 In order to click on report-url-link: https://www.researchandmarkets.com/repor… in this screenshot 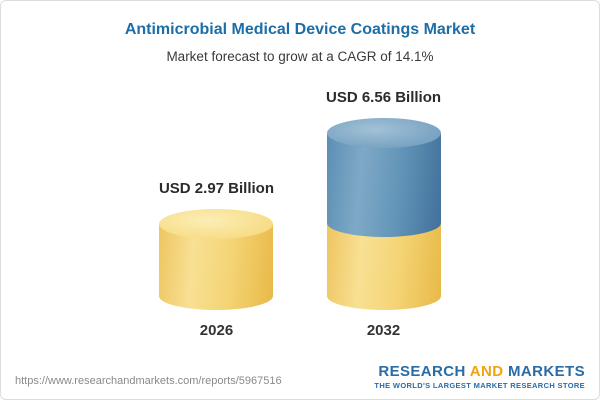, I will do `click(148, 381)`.